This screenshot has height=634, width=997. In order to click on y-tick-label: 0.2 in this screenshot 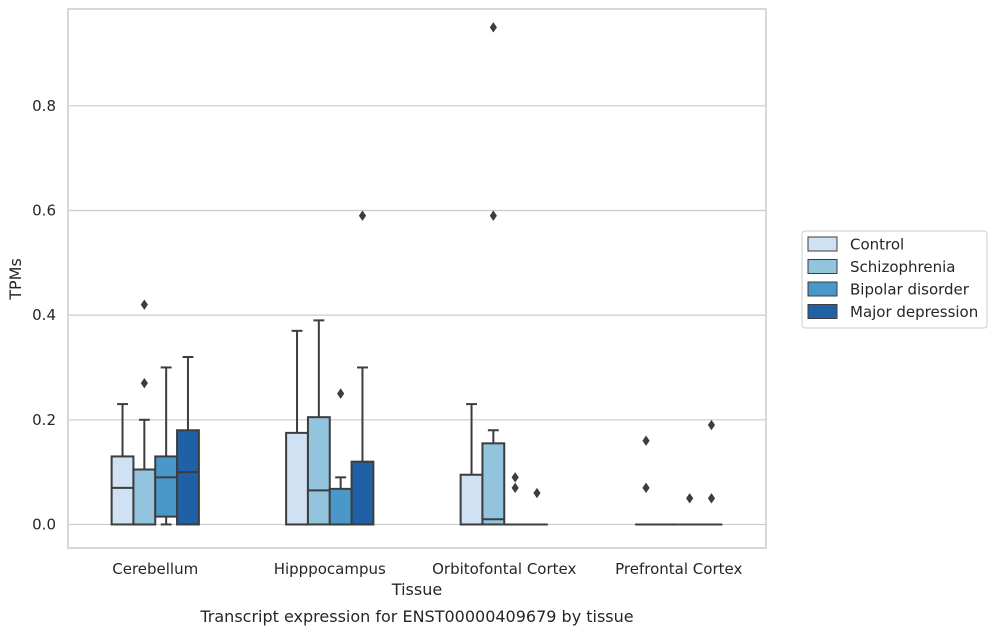, I will do `click(44, 420)`.